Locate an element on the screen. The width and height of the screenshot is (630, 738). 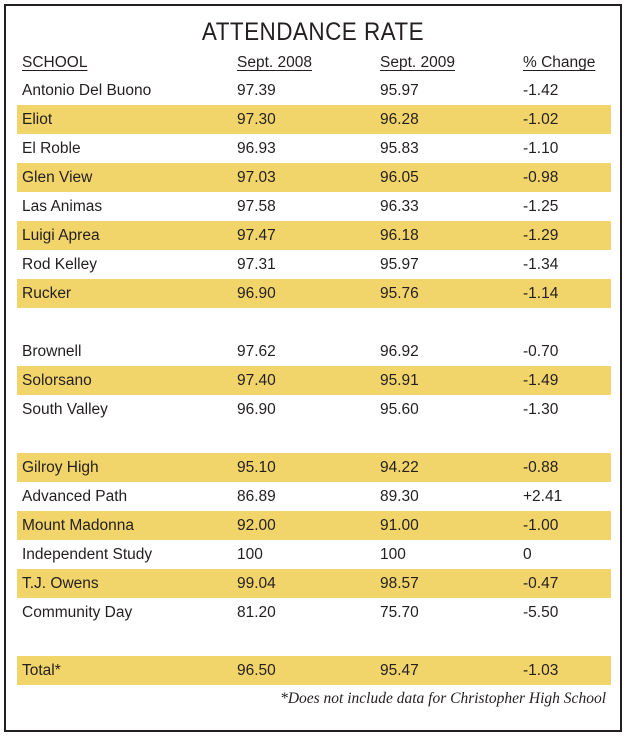
table-title: ATTENDANCE RATE is located at coordinates (313, 32).